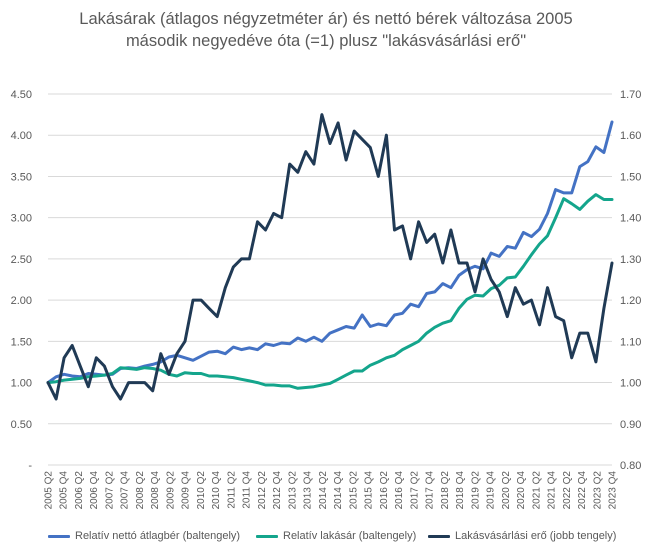 This screenshot has width=652, height=555. Describe the element at coordinates (323, 490) in the screenshot. I see `x-tick-label: 2014 Q2` at that location.